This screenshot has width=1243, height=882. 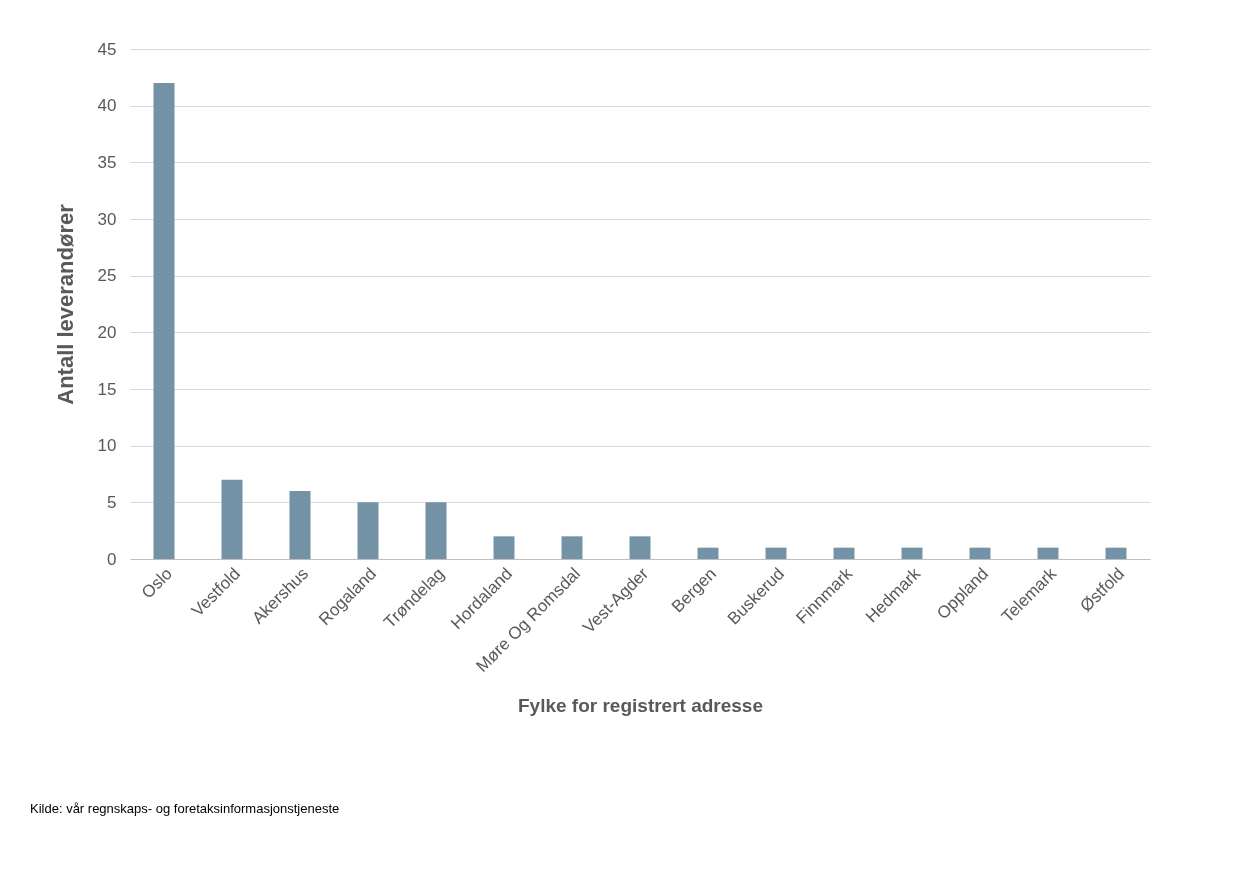 I want to click on y-tick-label: 15, so click(x=107, y=389).